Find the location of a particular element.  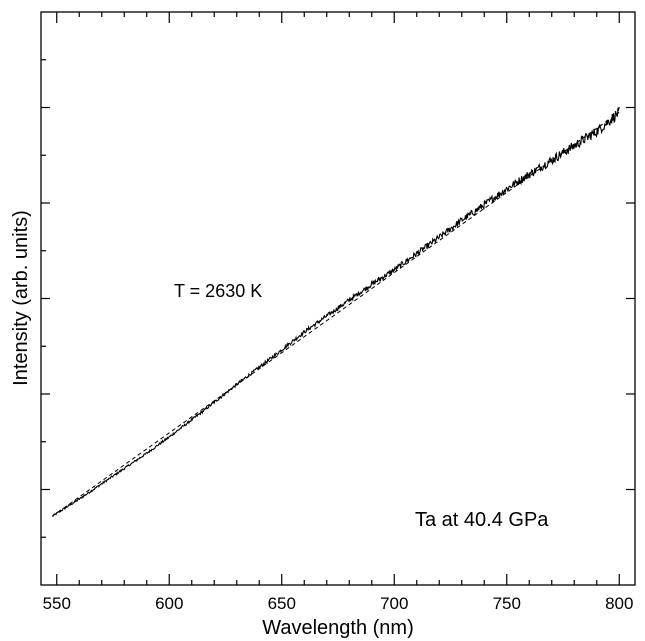

x-tick-label: 600 is located at coordinates (169, 603).